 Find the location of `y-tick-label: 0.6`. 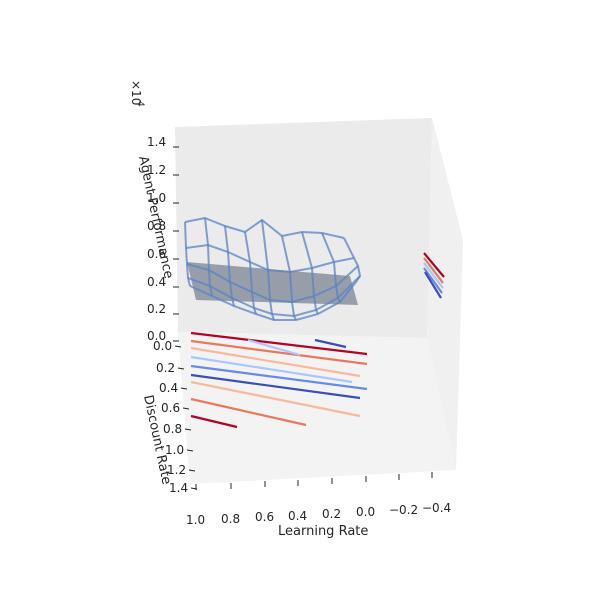

y-tick-label: 0.6 is located at coordinates (170, 408).